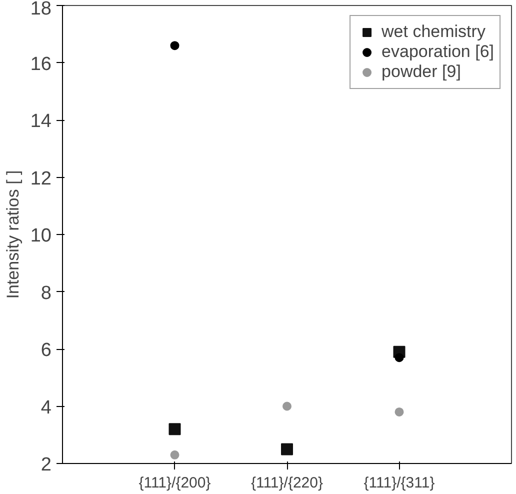 The height and width of the screenshot is (494, 516). What do you see at coordinates (438, 52) in the screenshot?
I see `legend-label: evaporation [6]` at bounding box center [438, 52].